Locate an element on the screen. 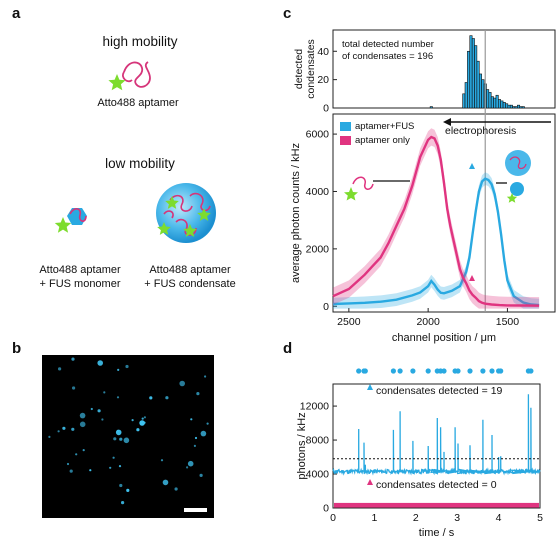 The height and width of the screenshot is (538, 557). legend-label-aptamer-fus: aptamer+FUS is located at coordinates (385, 126).